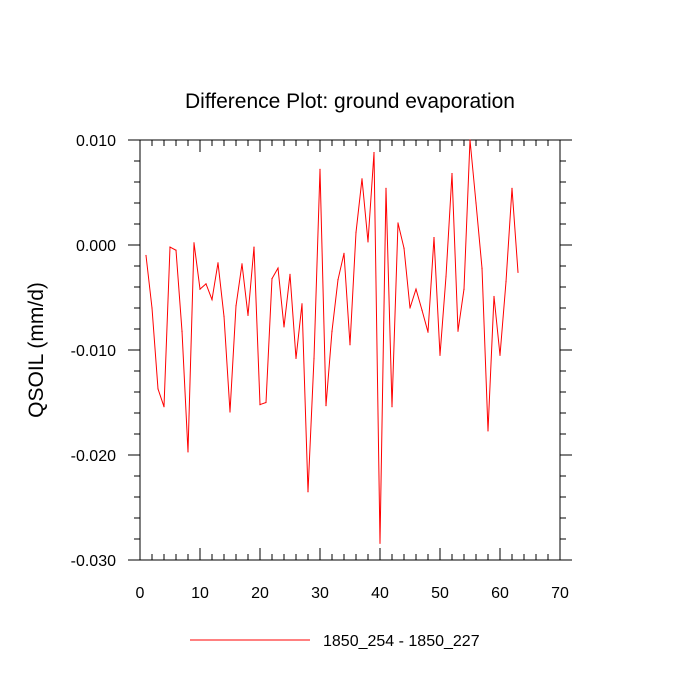 The width and height of the screenshot is (700, 700). What do you see at coordinates (380, 593) in the screenshot?
I see `x-tick-label: 40` at bounding box center [380, 593].